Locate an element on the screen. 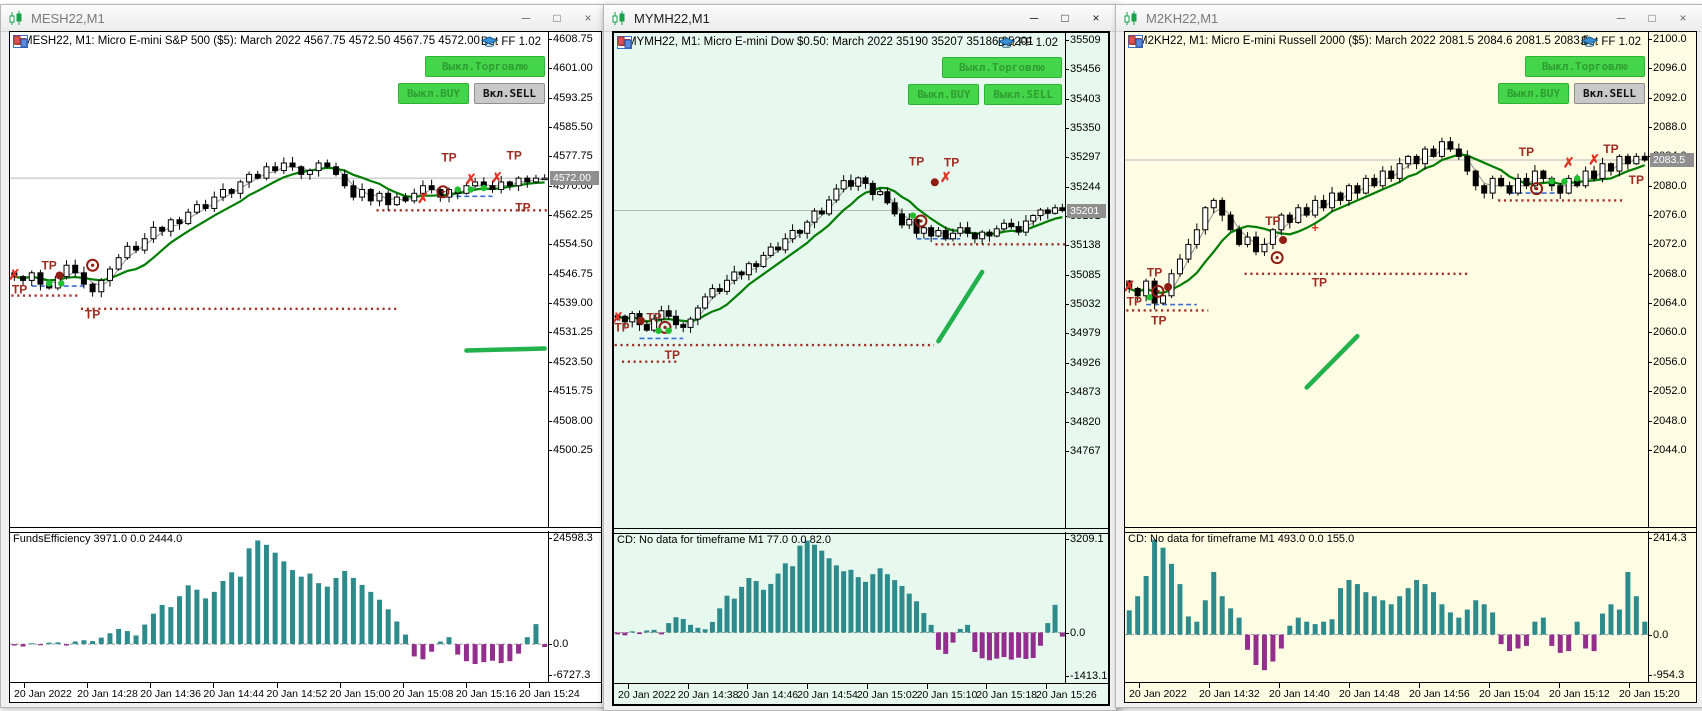 The image size is (1702, 711). price-axis-label: 2052.0 is located at coordinates (1667, 391).